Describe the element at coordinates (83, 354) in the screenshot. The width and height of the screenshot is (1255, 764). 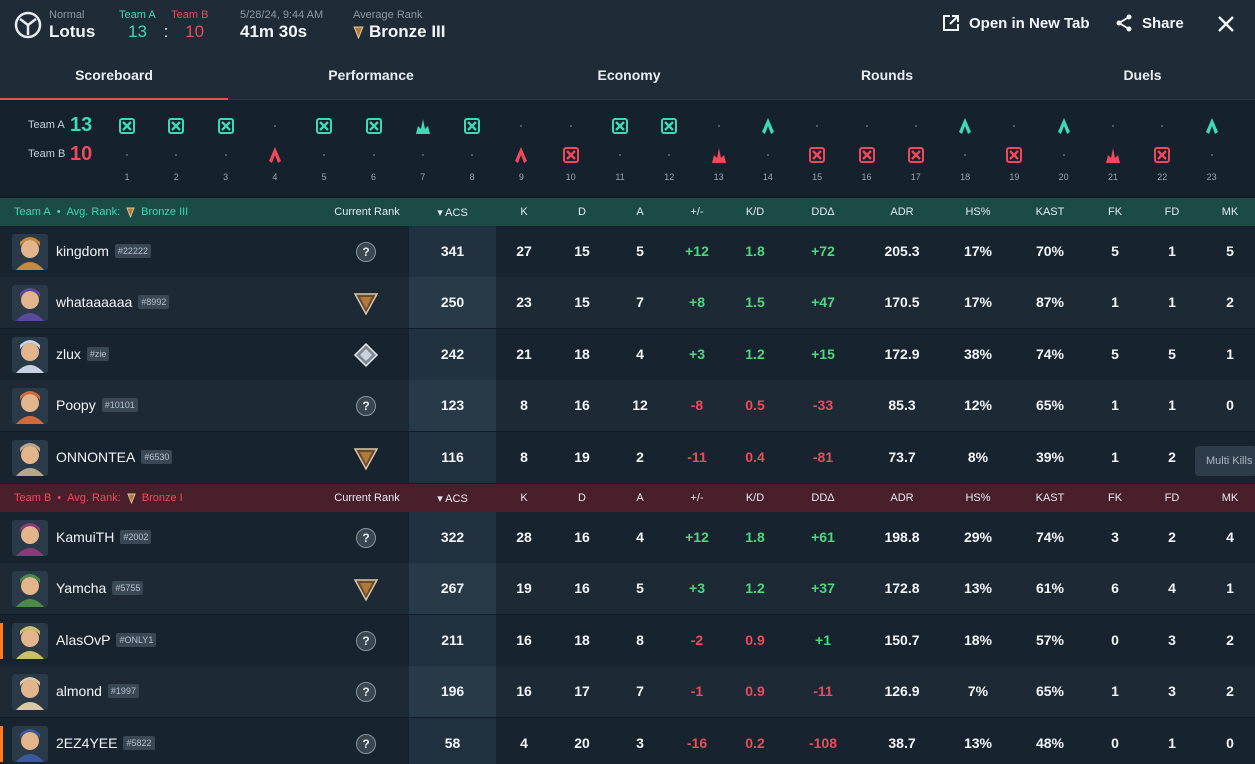
I see `player-name-group: zlux #zie` at that location.